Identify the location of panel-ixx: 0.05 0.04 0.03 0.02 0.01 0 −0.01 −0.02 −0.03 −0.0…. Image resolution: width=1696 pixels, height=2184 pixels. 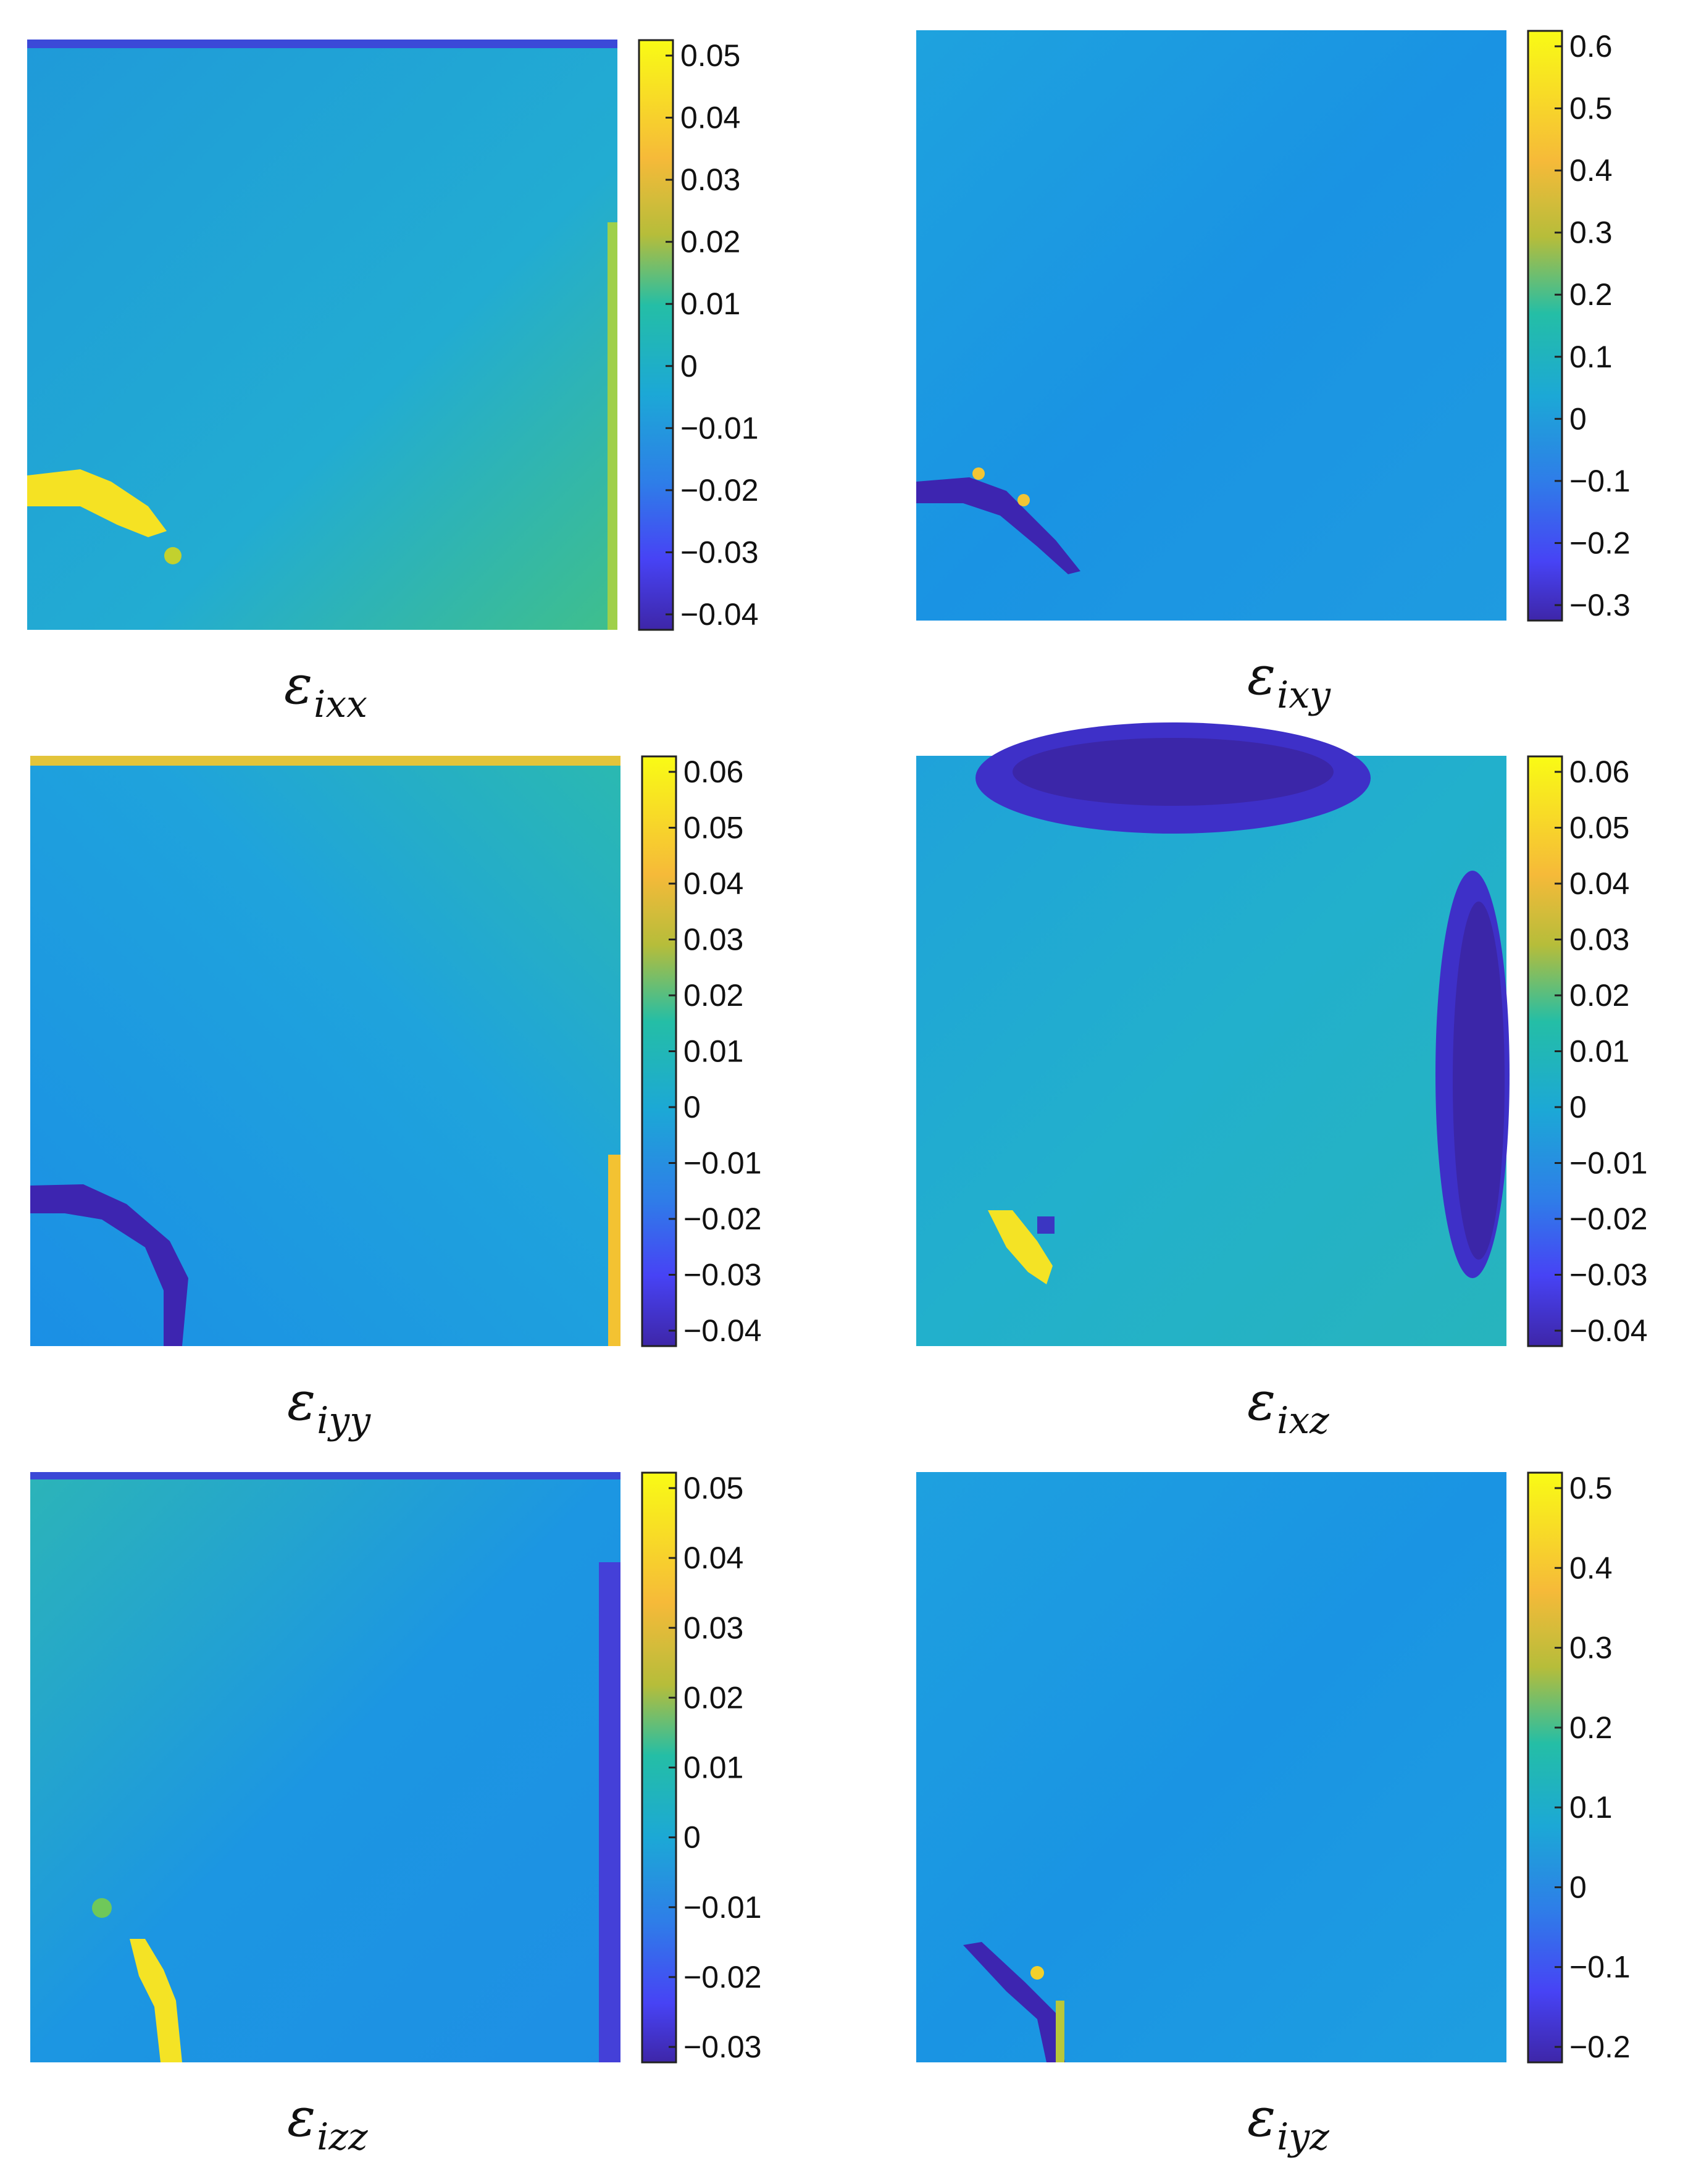
(401, 383).